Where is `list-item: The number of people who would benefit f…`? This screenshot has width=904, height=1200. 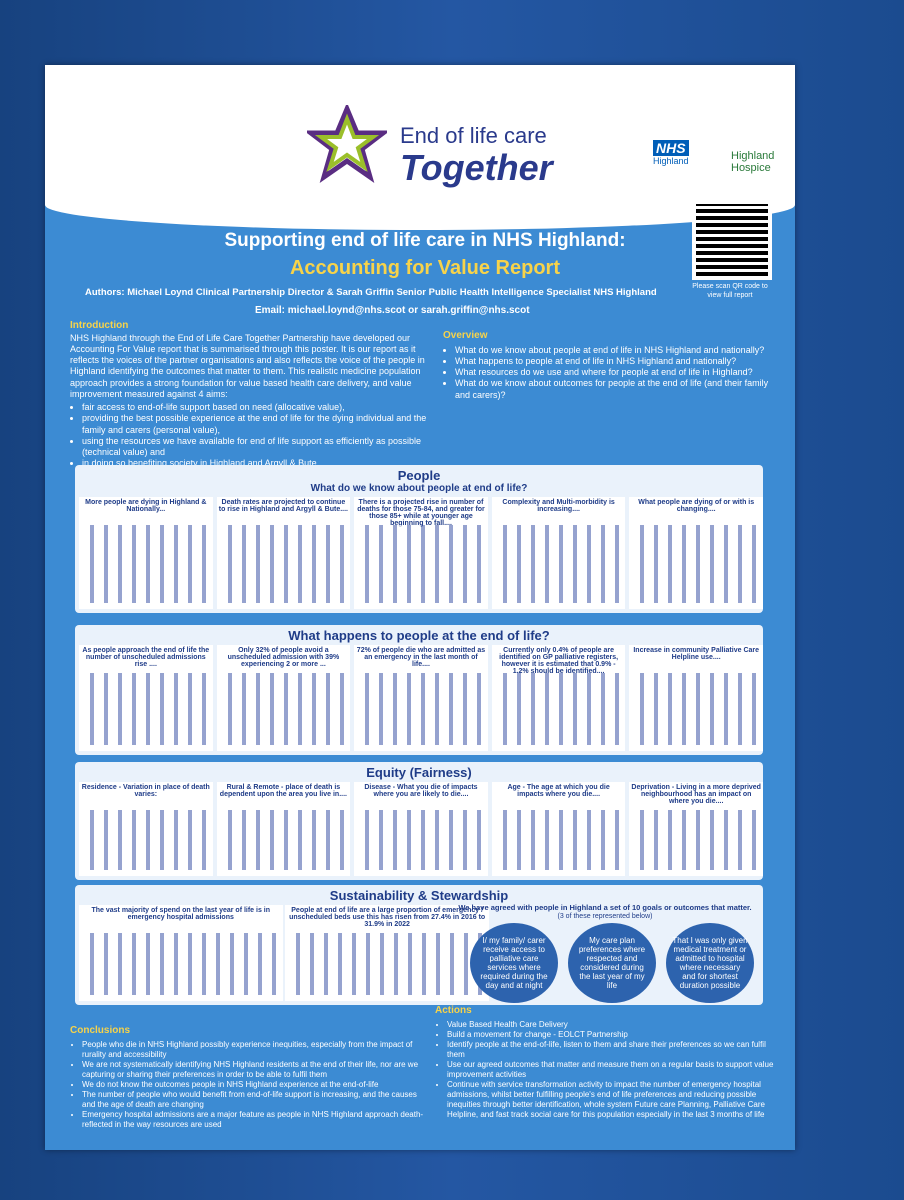 list-item: The number of people who would benefit f… is located at coordinates (256, 1100).